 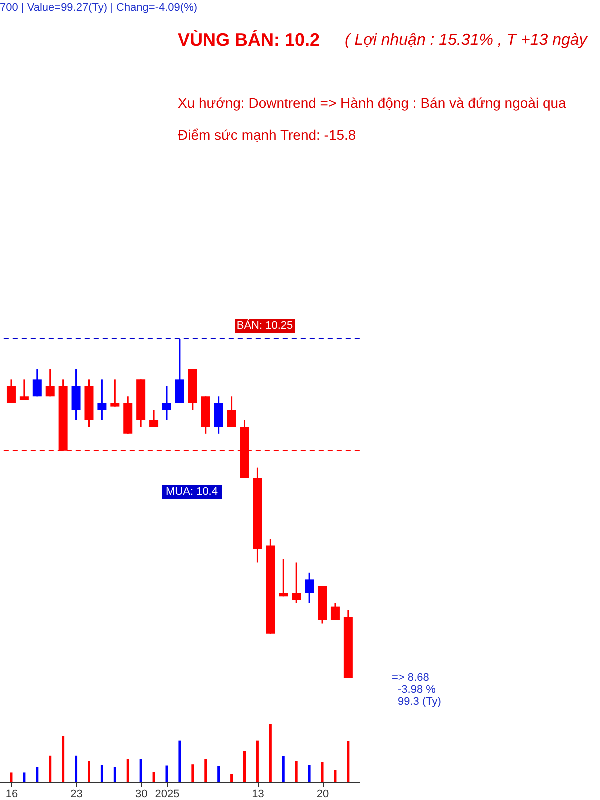 What do you see at coordinates (265, 325) in the screenshot?
I see `text: BÁN: 10.25` at bounding box center [265, 325].